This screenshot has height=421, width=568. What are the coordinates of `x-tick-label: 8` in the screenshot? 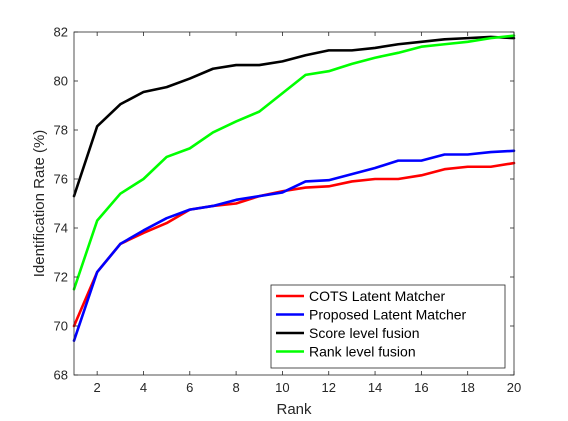 It's located at (235, 387).